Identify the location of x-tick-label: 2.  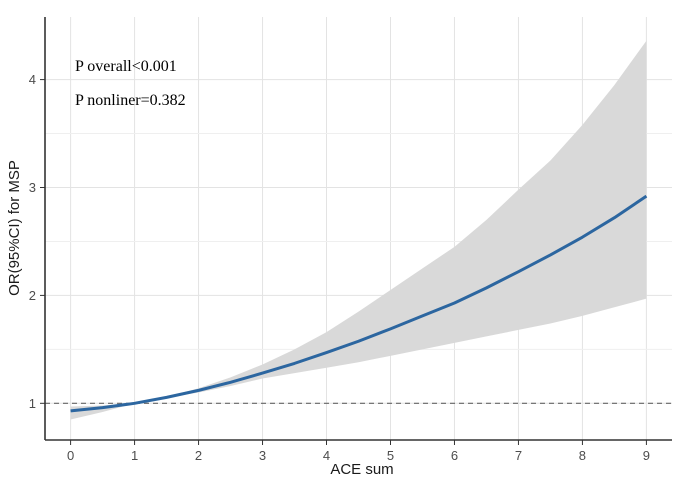
(198, 455).